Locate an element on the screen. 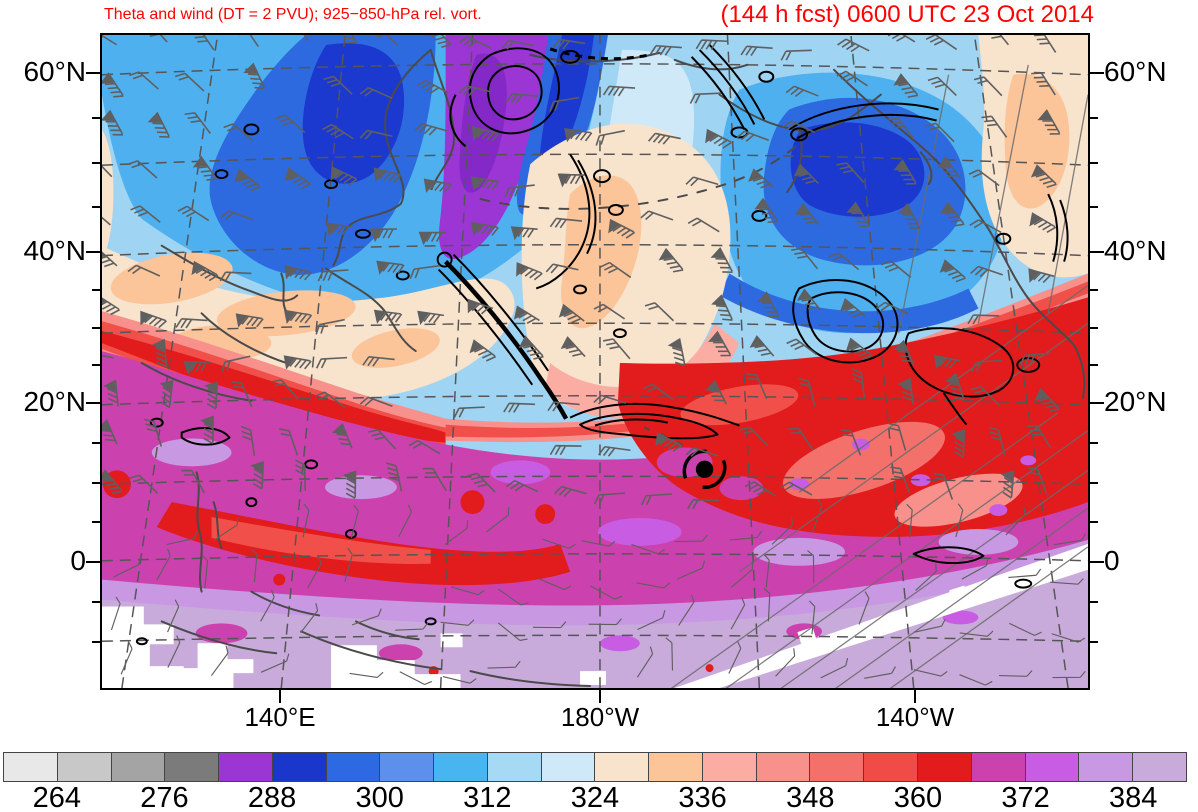 This screenshot has height=812, width=1198. lat-label-right: 0 is located at coordinates (1112, 560).